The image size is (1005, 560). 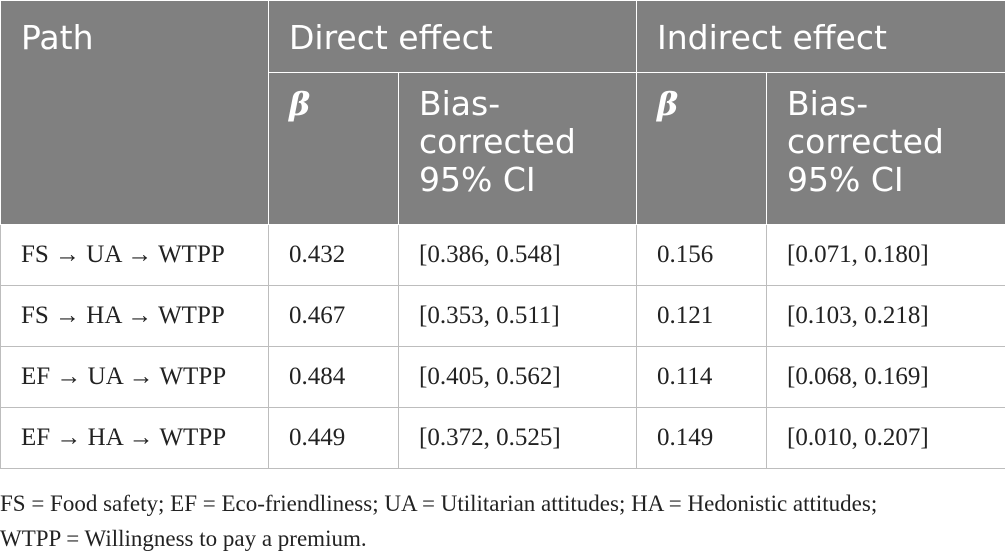 What do you see at coordinates (333, 438) in the screenshot?
I see `cell-direct-beta: 0.449` at bounding box center [333, 438].